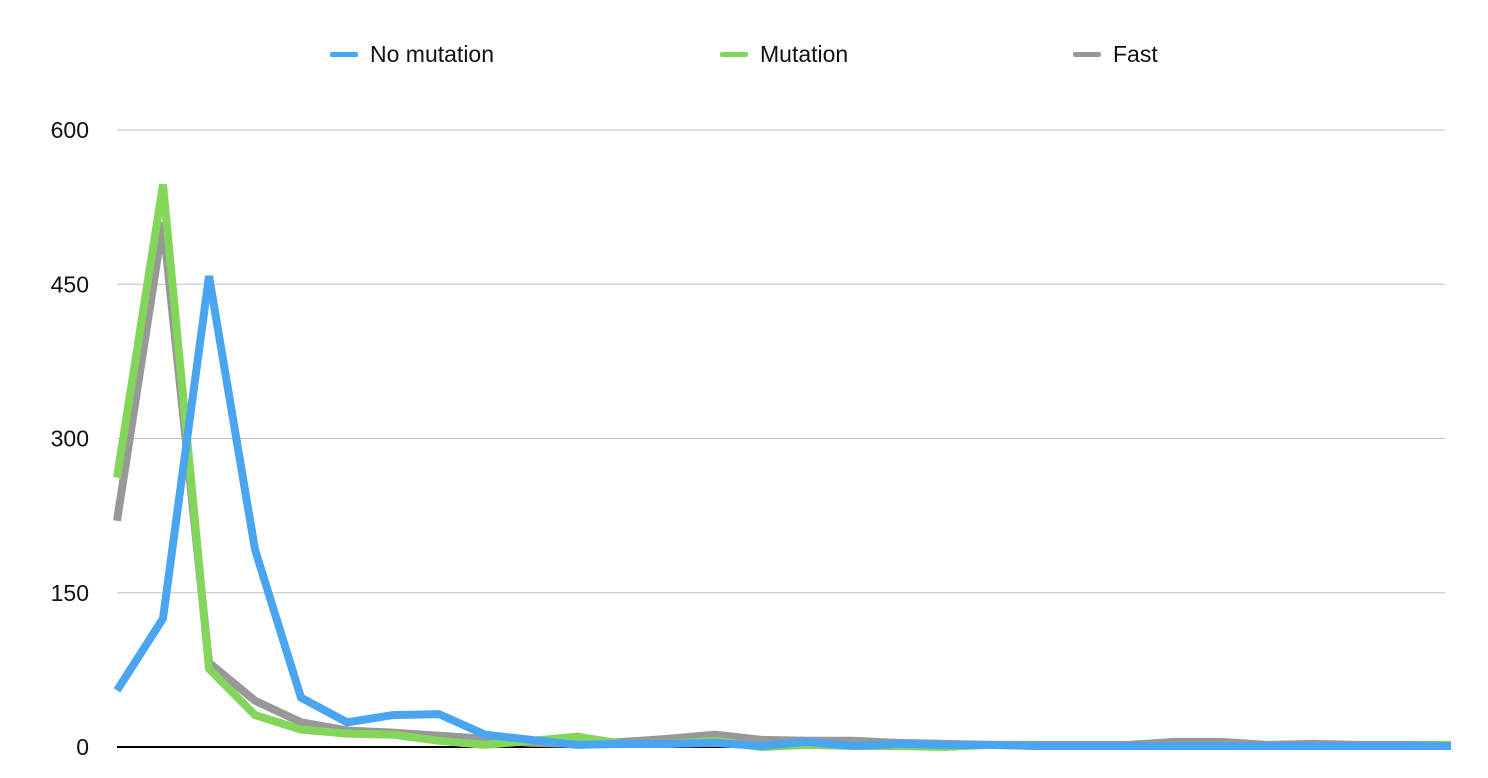  I want to click on y-tick-label: 600, so click(70, 130).